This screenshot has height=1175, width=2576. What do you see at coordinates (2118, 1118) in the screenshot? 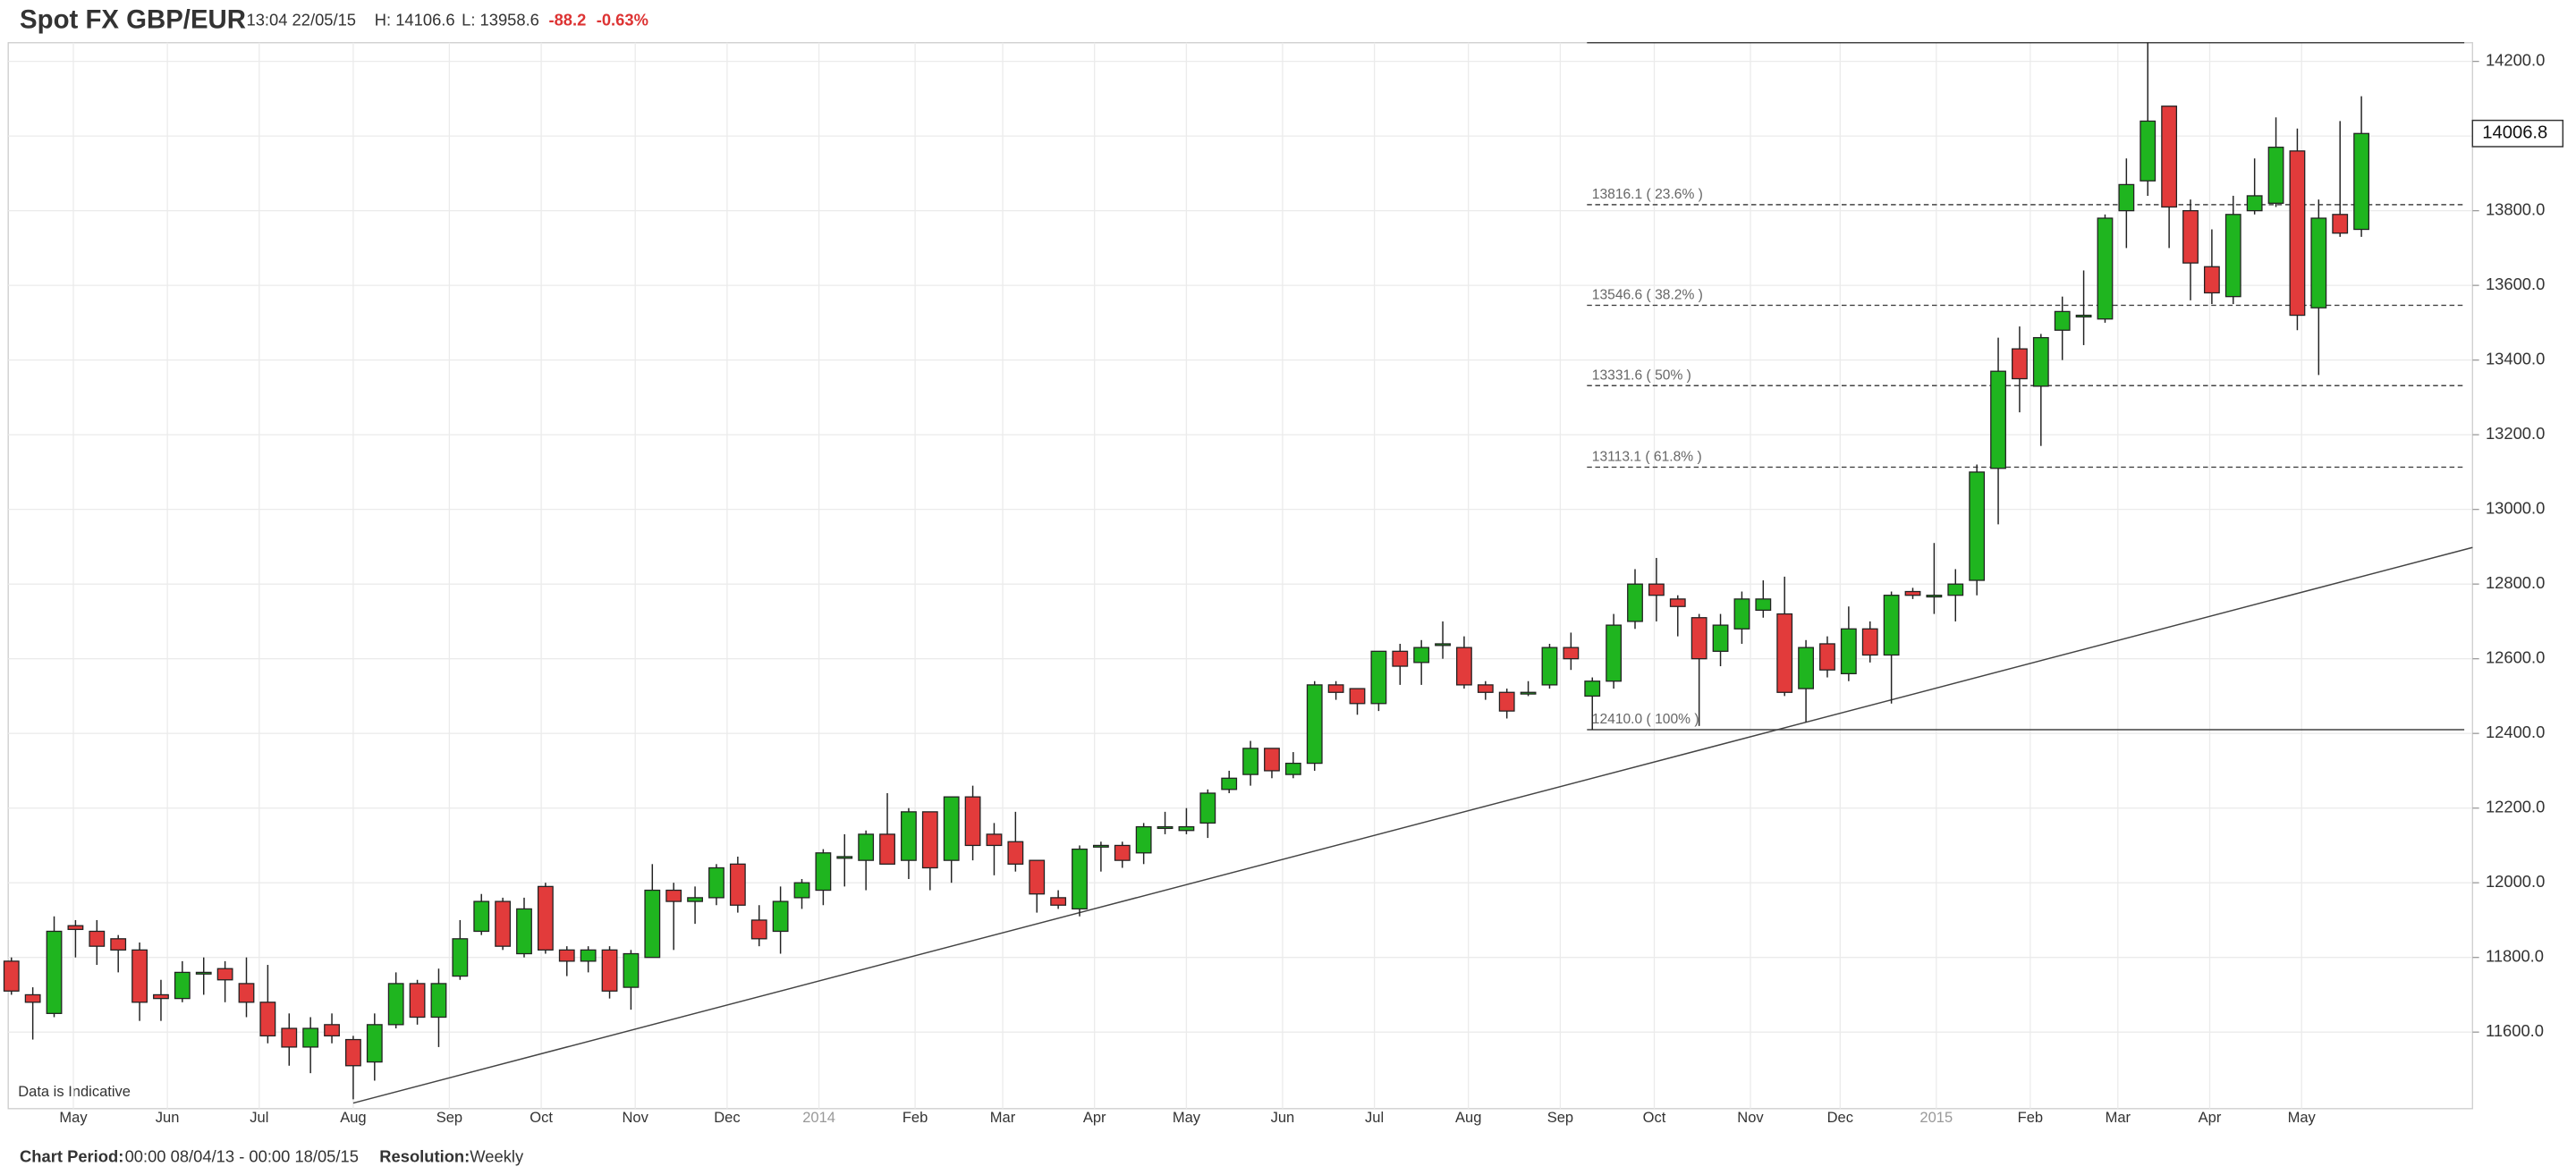
I see `x-tick-label: Mar` at bounding box center [2118, 1118].